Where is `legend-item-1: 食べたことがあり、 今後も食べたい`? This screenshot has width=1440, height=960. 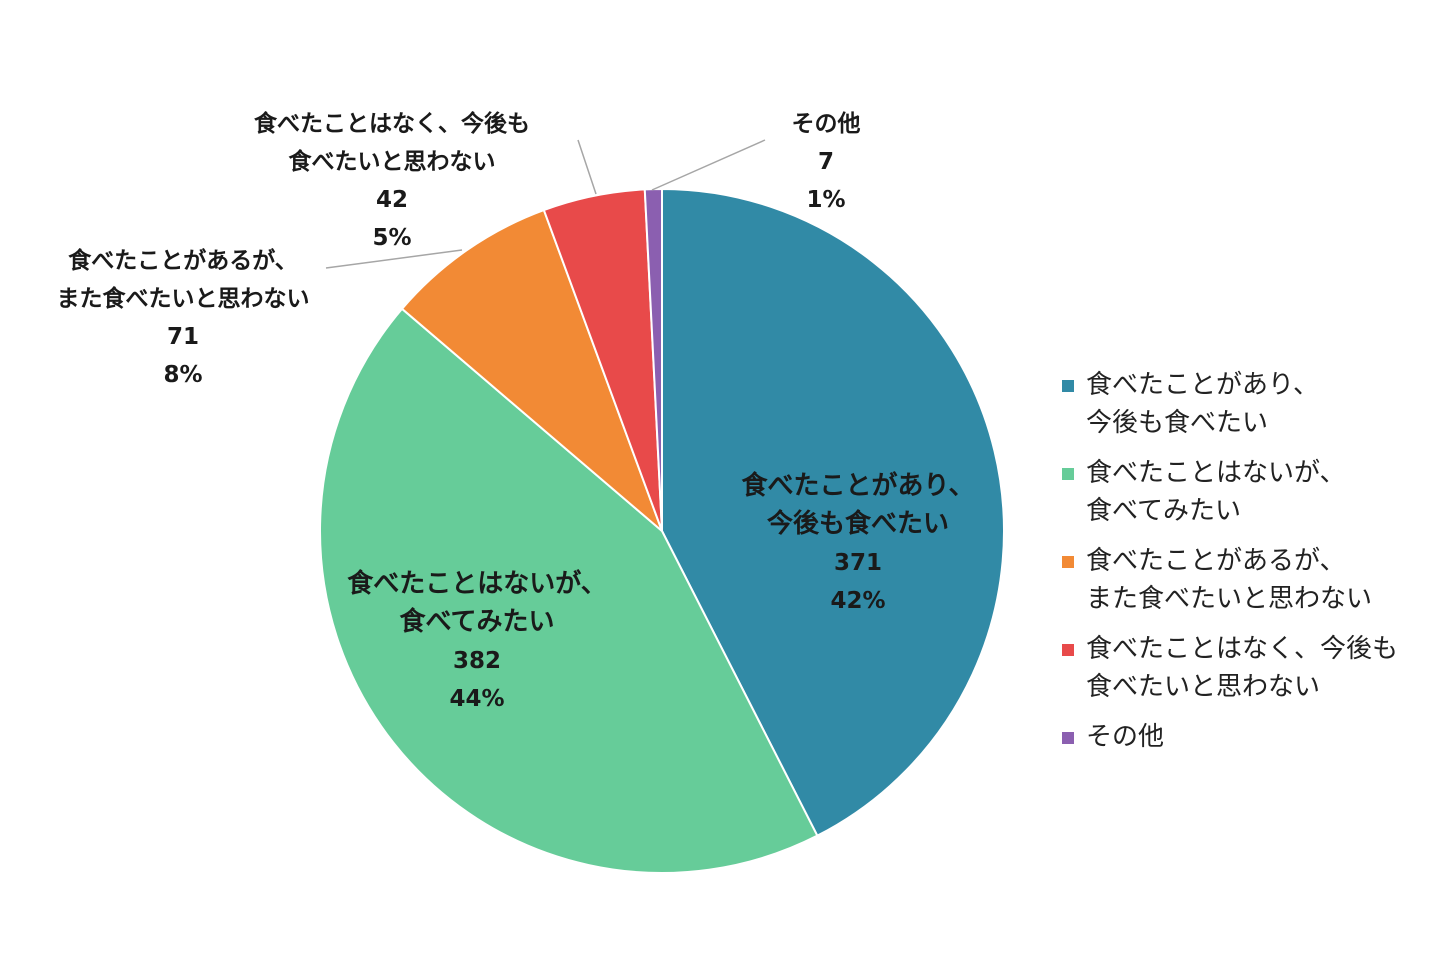
legend-item-1: 食べたことがあり、 今後も食べたい is located at coordinates (1248, 404).